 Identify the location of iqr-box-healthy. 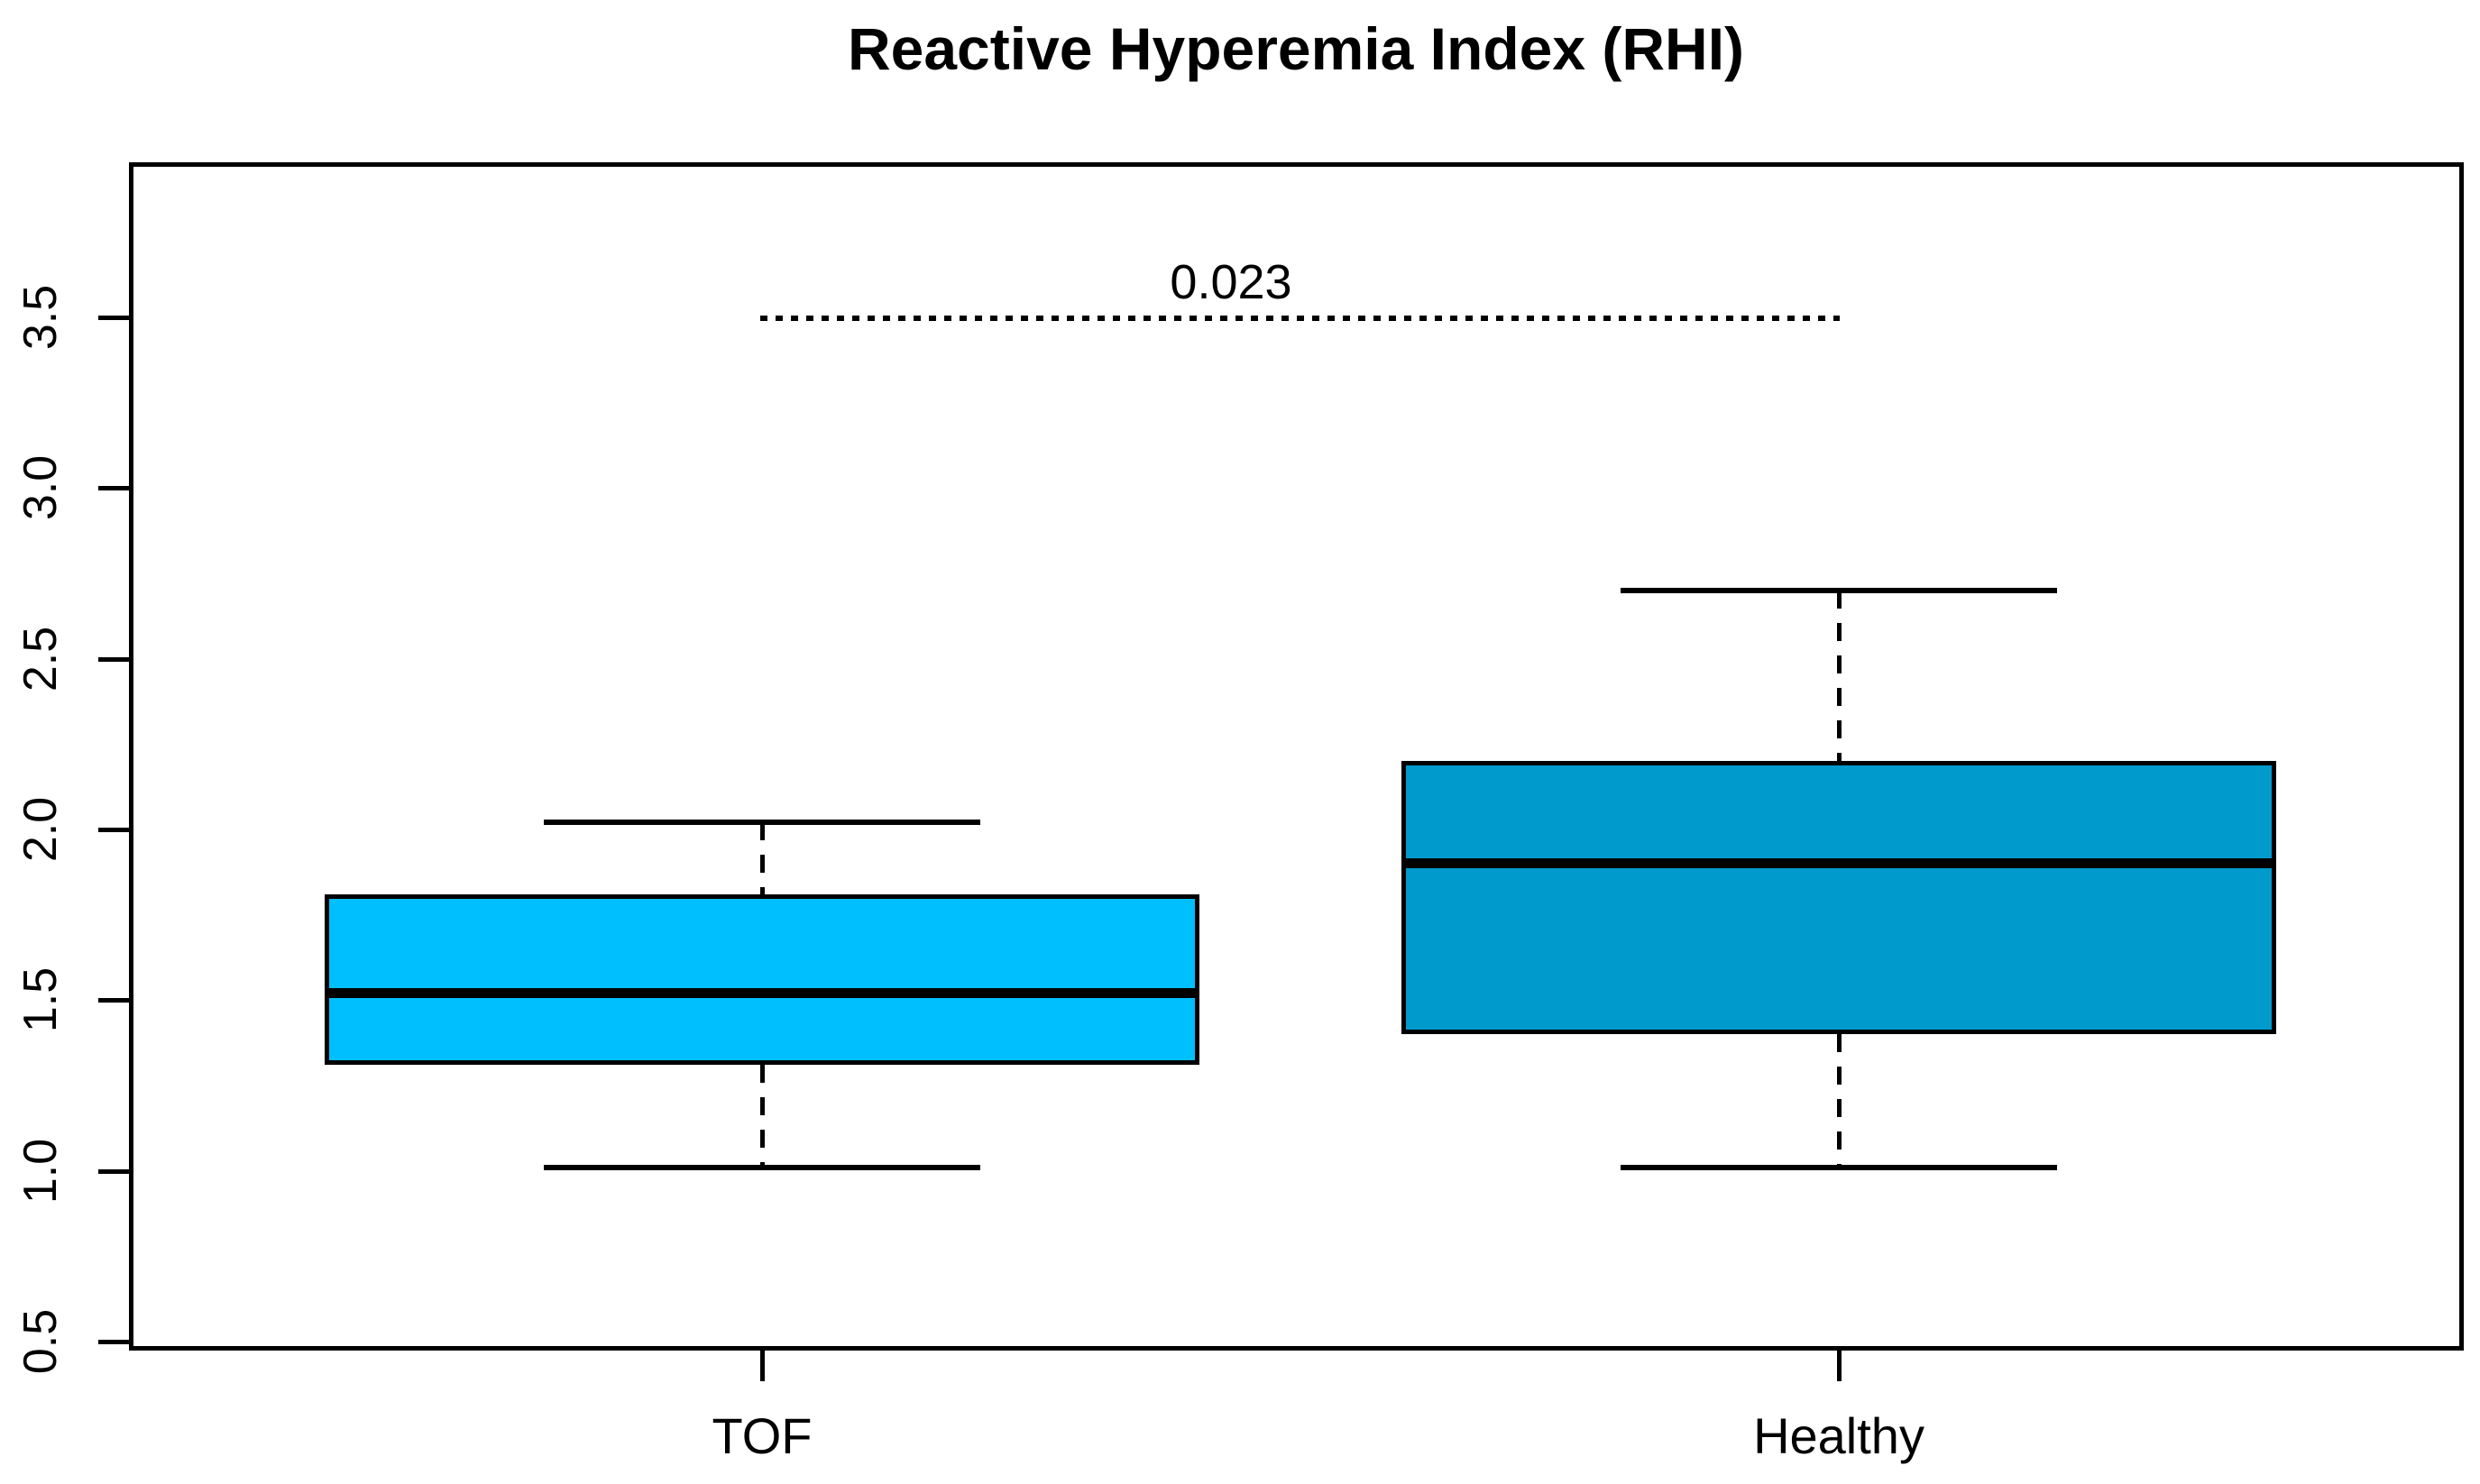
(1839, 898).